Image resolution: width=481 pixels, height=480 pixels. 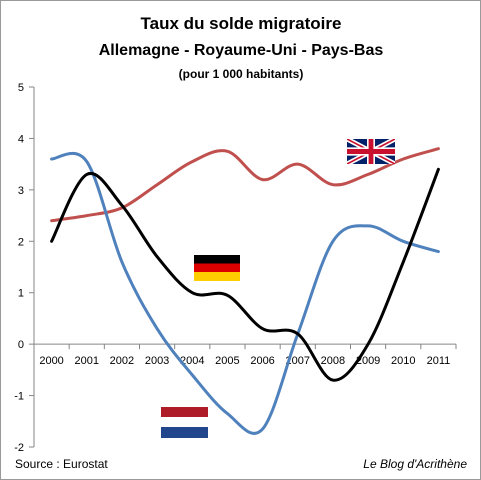 What do you see at coordinates (61, 464) in the screenshot?
I see `source-label: Source : Eurostat` at bounding box center [61, 464].